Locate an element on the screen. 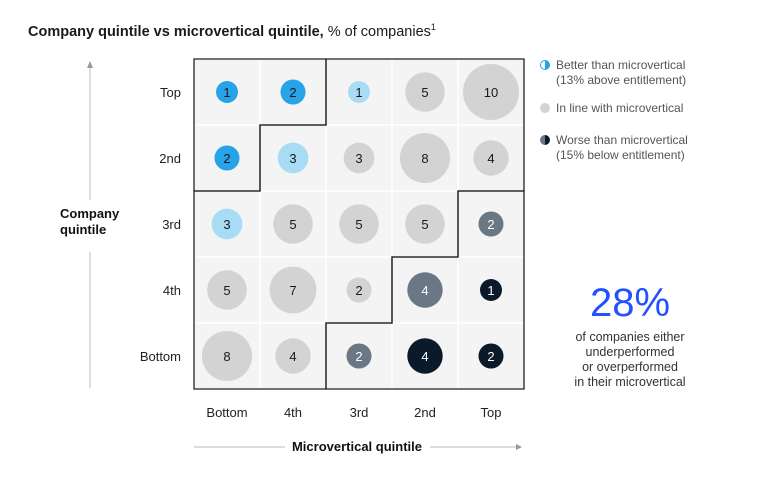 The image size is (767, 480). y-tick-label: Bottom is located at coordinates (160, 356).